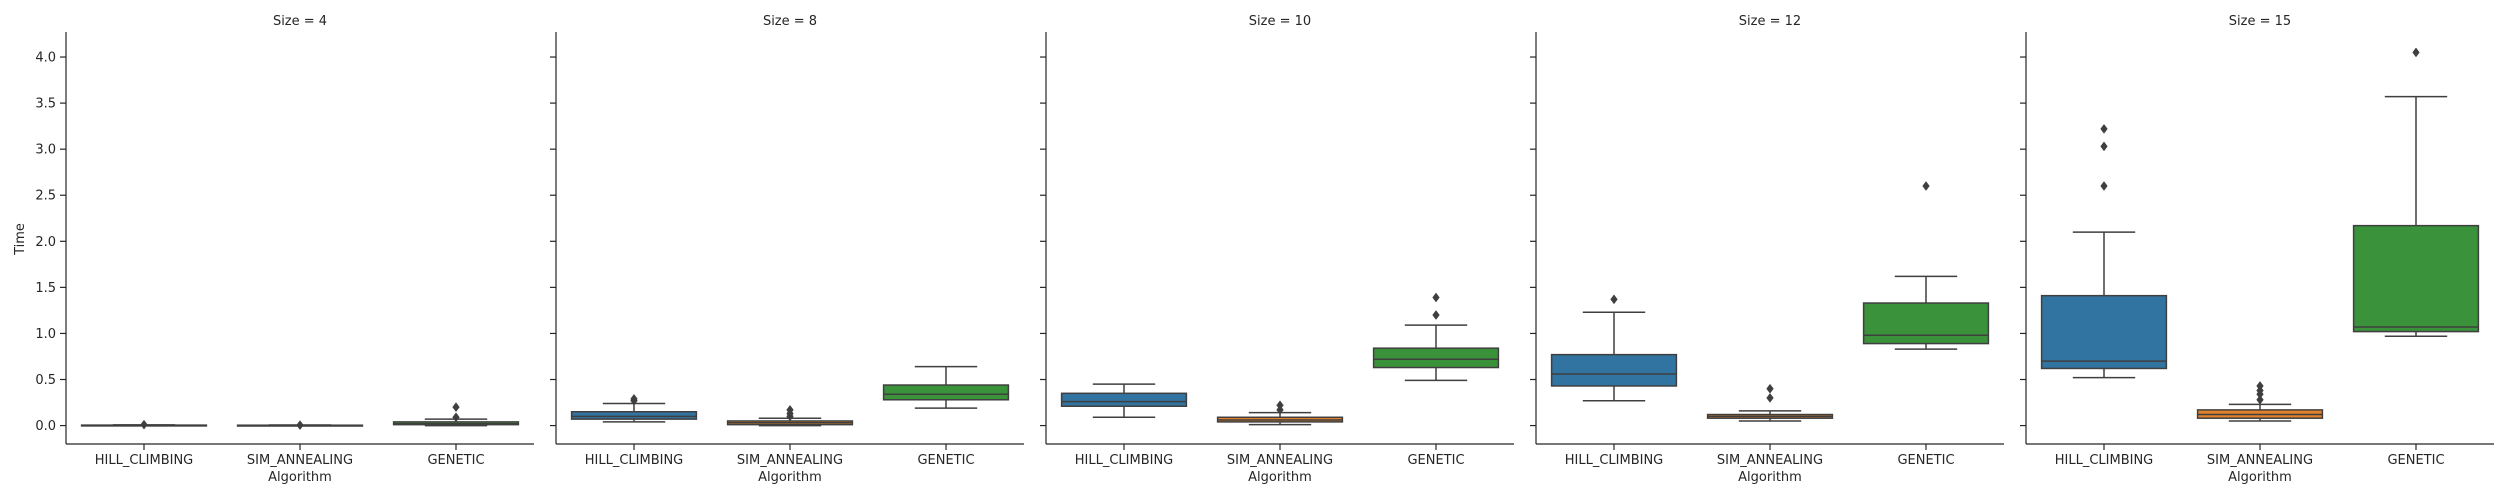 This screenshot has height=504, width=2500. I want to click on panel-title: Size = 8, so click(790, 21).